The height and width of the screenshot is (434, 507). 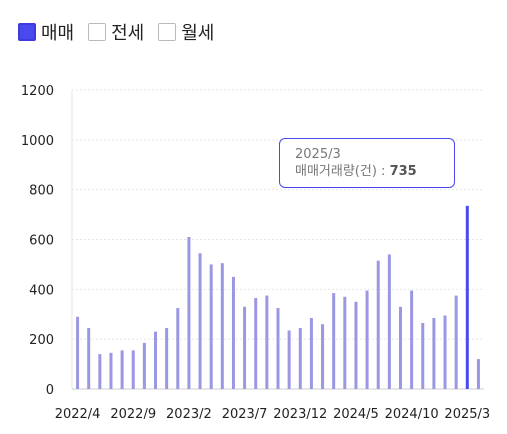 What do you see at coordinates (58, 33) in the screenshot?
I see `legend-label-sale: 매매` at bounding box center [58, 33].